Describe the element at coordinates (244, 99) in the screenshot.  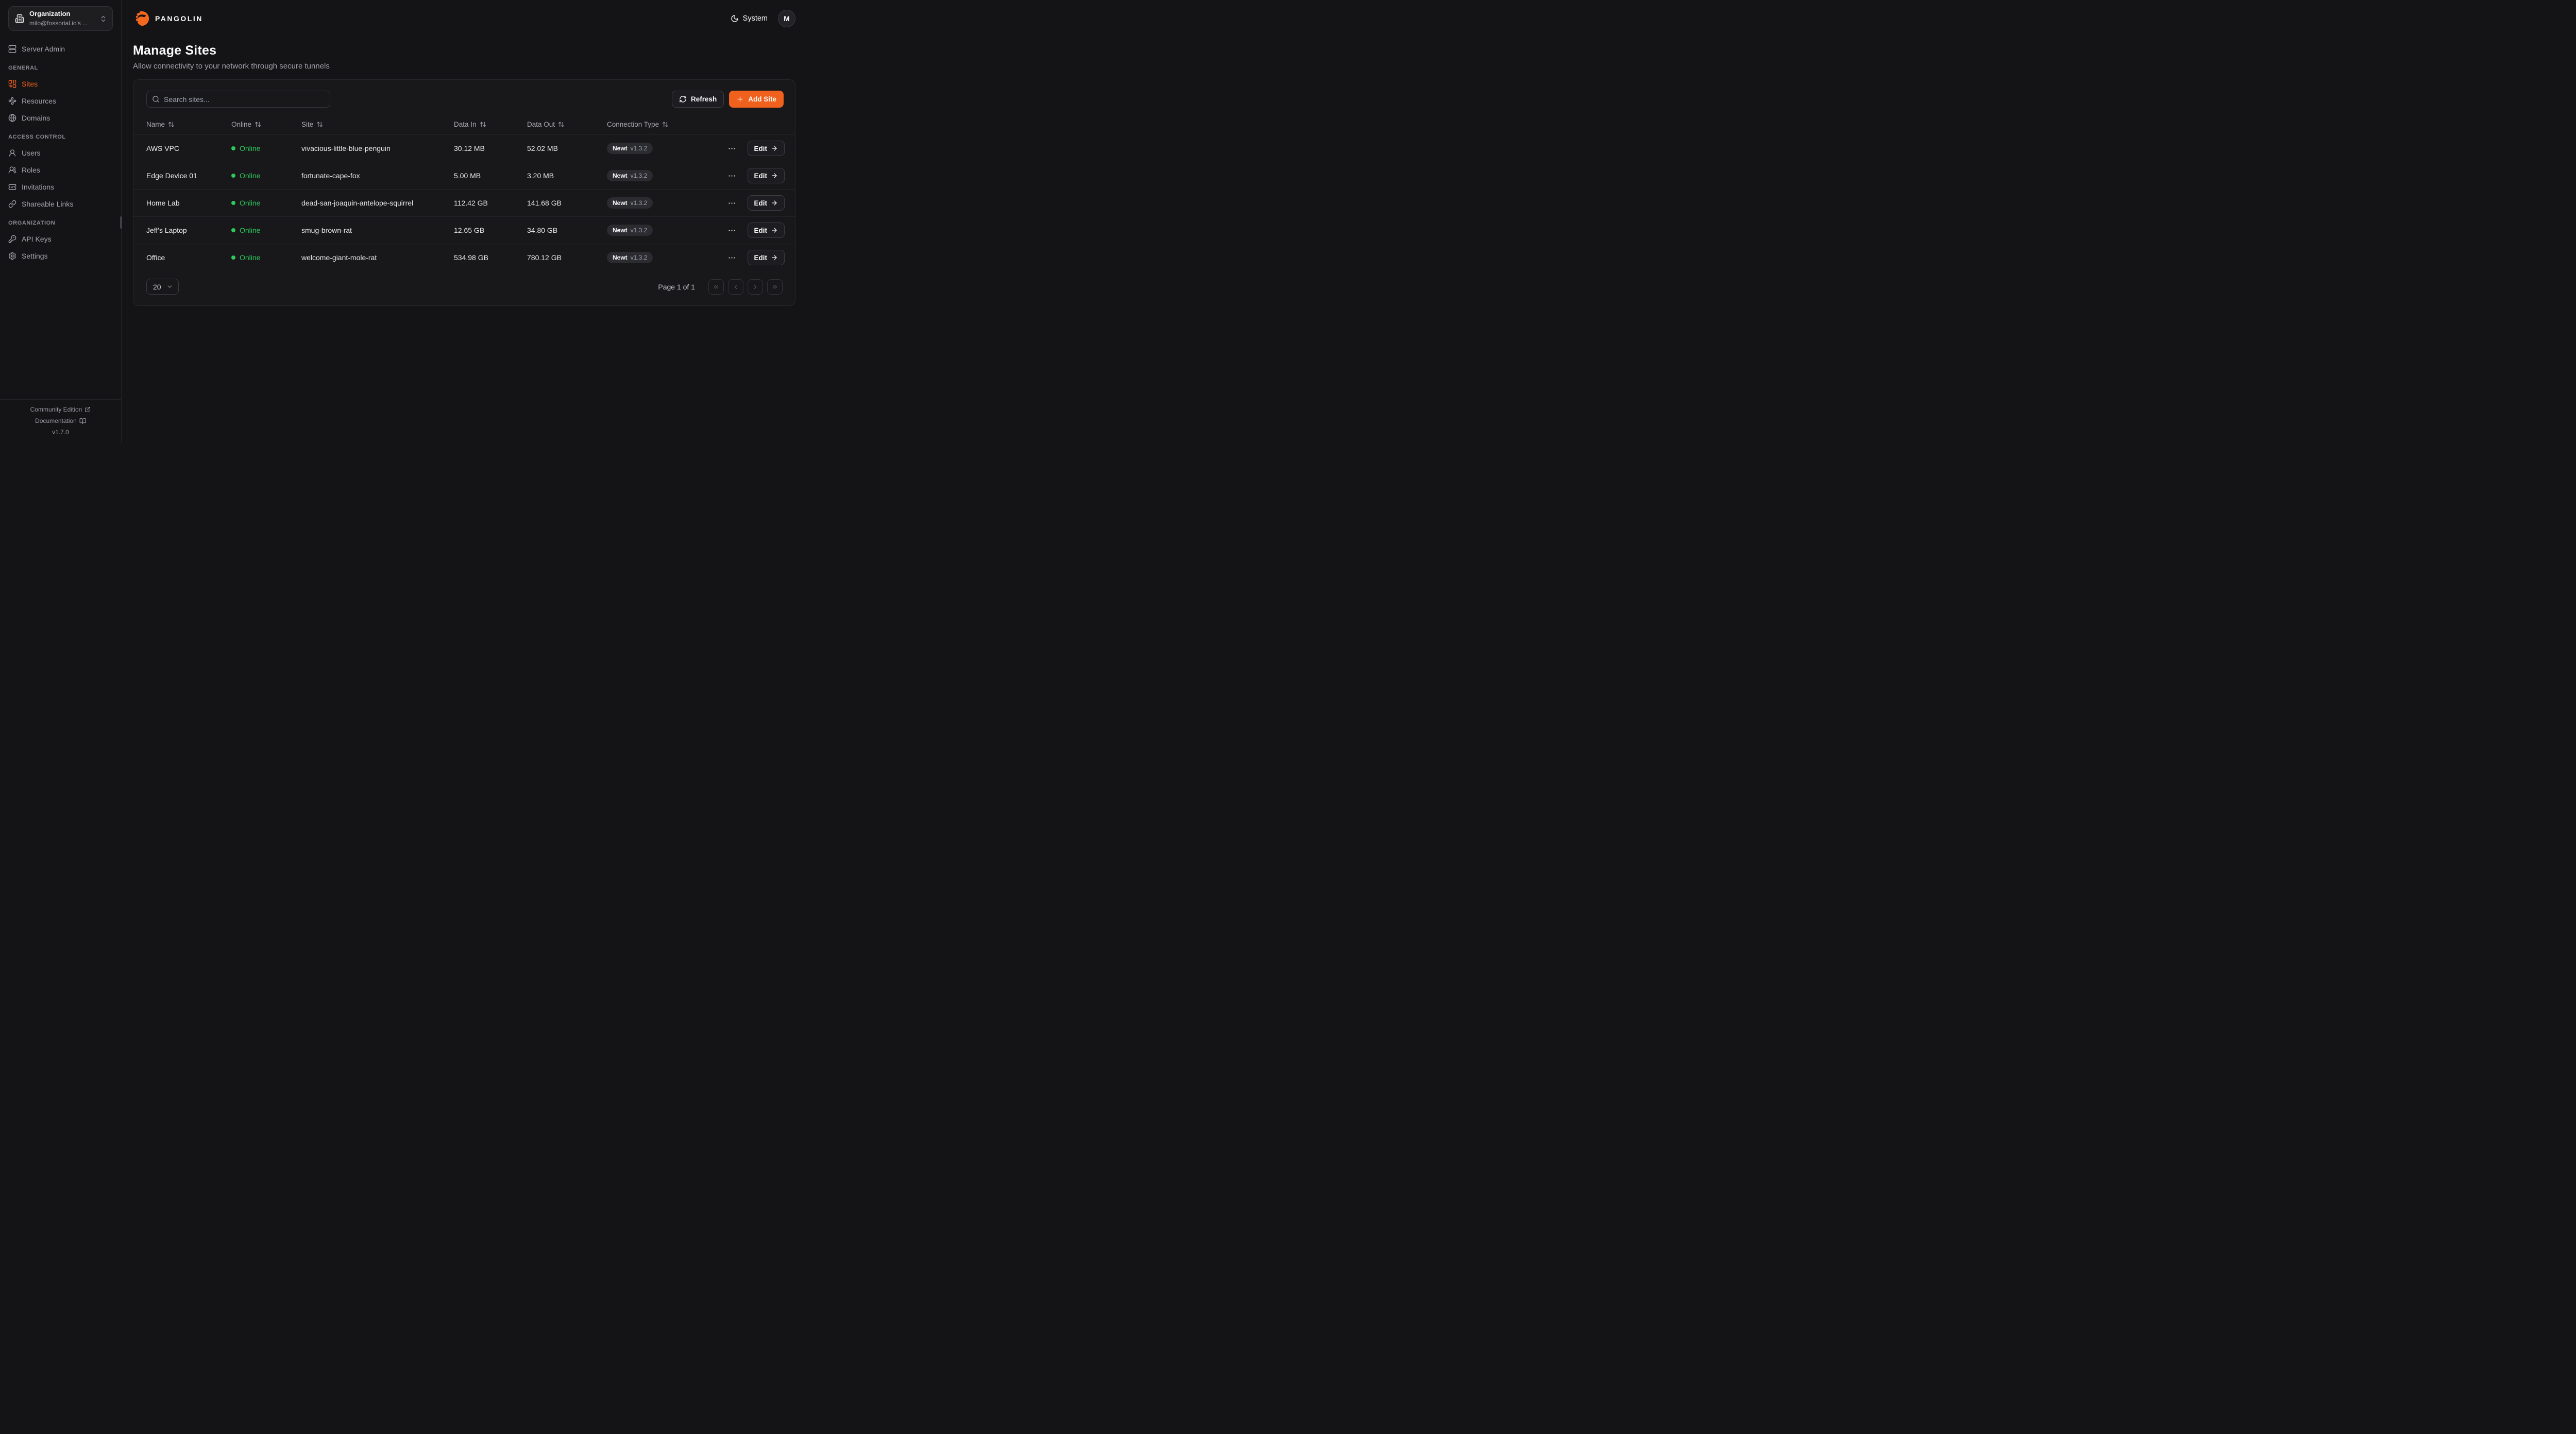
I see `search-input` at that location.